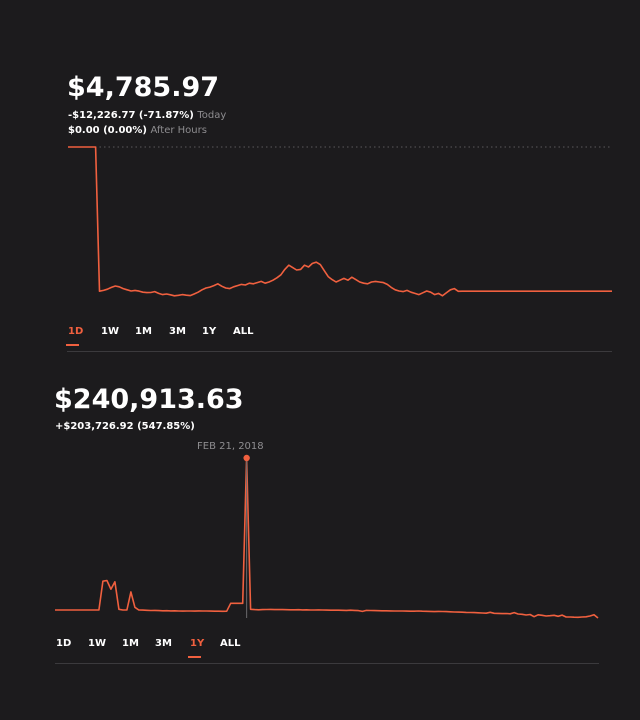 The image size is (640, 720). What do you see at coordinates (246, 458) in the screenshot?
I see `hover-point-marker` at bounding box center [246, 458].